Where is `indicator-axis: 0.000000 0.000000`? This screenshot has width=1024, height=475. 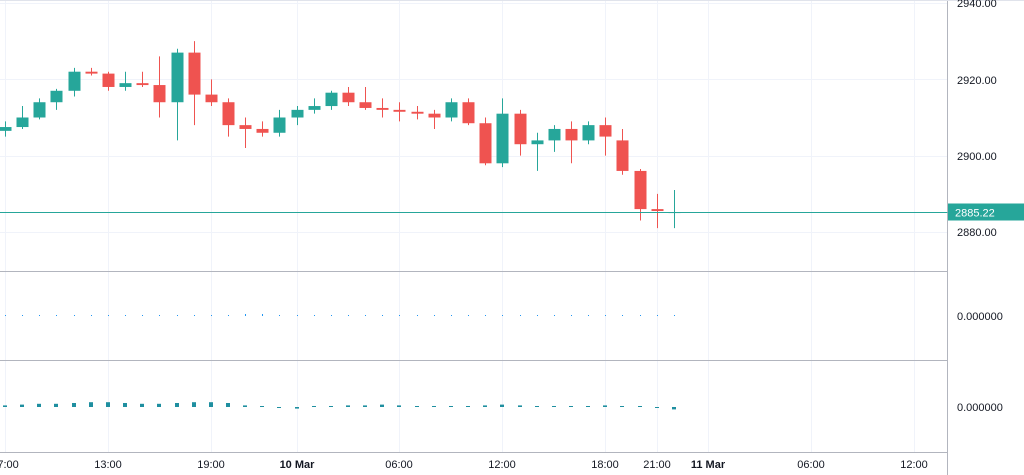
indicator-axis: 0.000000 0.000000 is located at coordinates (980, 362).